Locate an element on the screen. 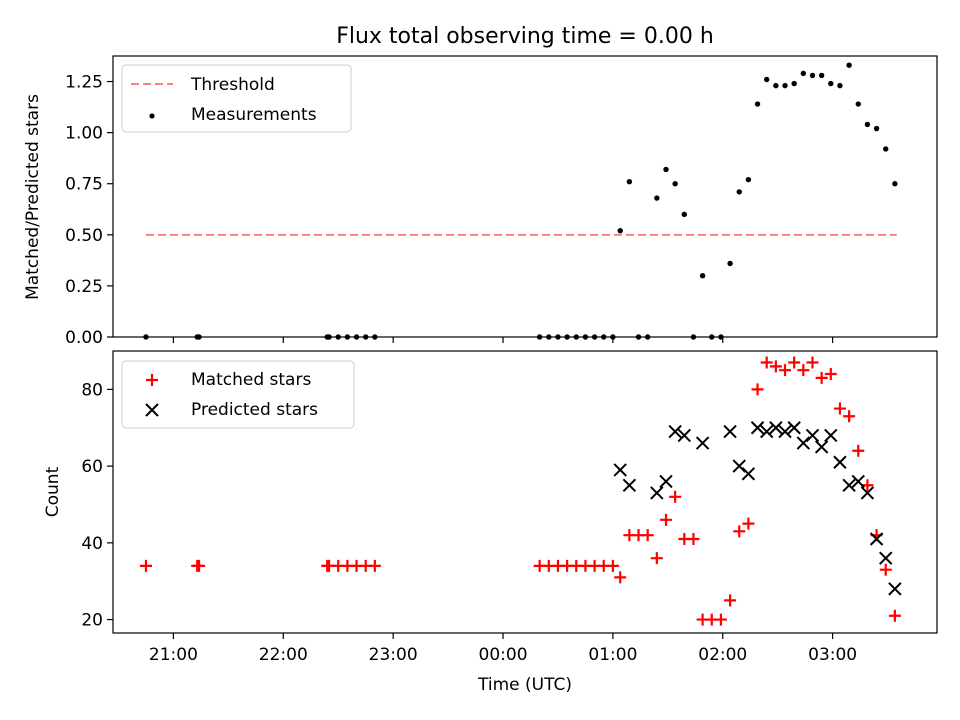 The height and width of the screenshot is (720, 960). legend-measurements-label: Measurements is located at coordinates (254, 115).